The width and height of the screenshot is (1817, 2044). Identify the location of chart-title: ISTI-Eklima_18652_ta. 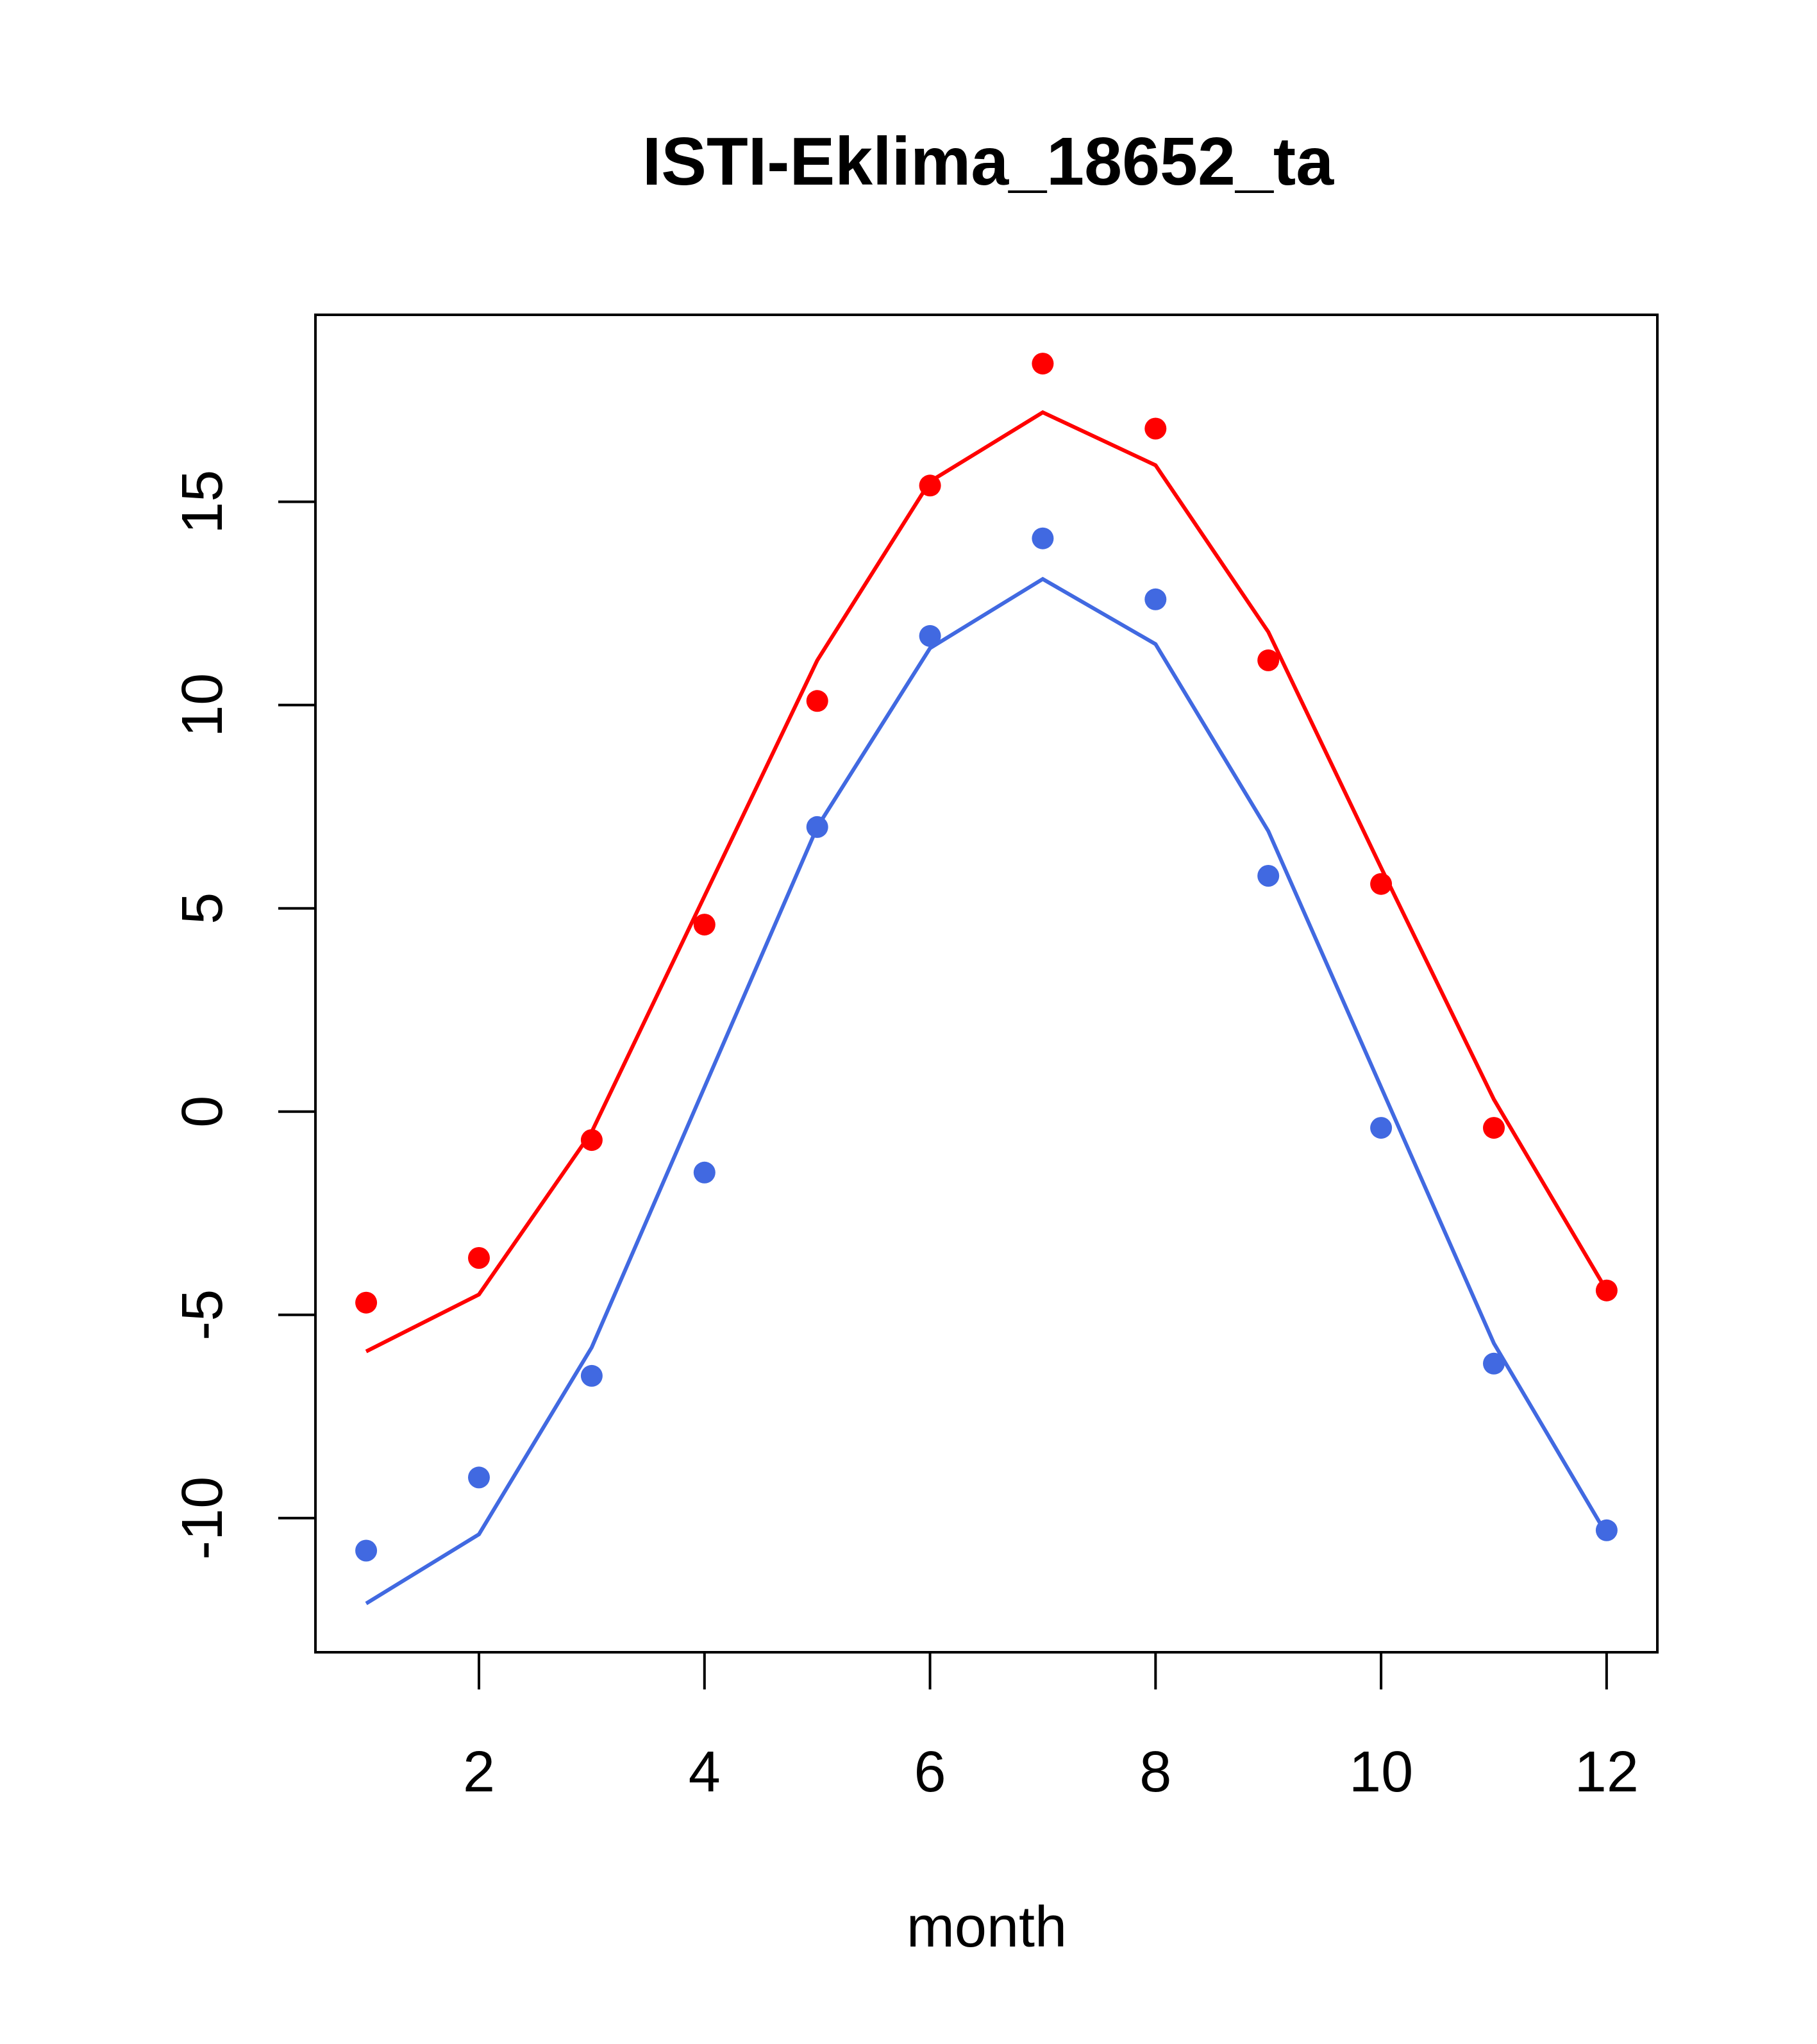
(988, 161).